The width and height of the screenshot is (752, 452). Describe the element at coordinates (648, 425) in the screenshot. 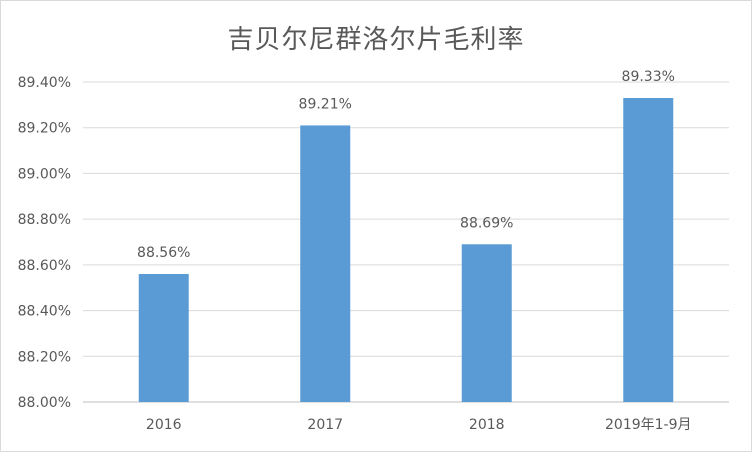

I see `x-tick-label: 2019年1-9月` at that location.